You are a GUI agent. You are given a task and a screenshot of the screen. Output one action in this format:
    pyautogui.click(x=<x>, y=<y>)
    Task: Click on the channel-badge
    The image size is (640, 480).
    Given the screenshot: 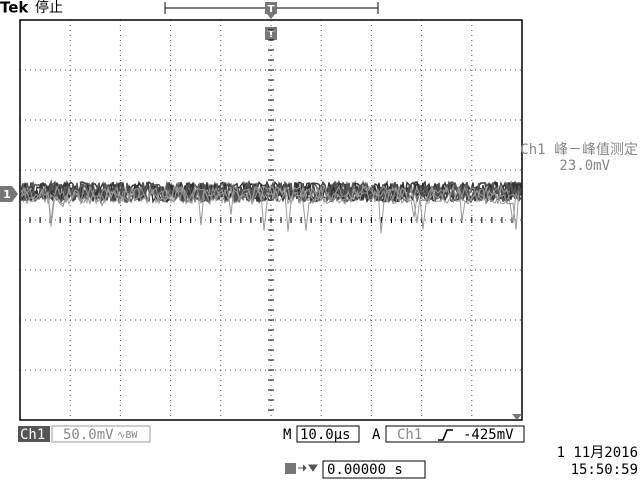 What is the action you would take?
    pyautogui.click(x=34, y=434)
    